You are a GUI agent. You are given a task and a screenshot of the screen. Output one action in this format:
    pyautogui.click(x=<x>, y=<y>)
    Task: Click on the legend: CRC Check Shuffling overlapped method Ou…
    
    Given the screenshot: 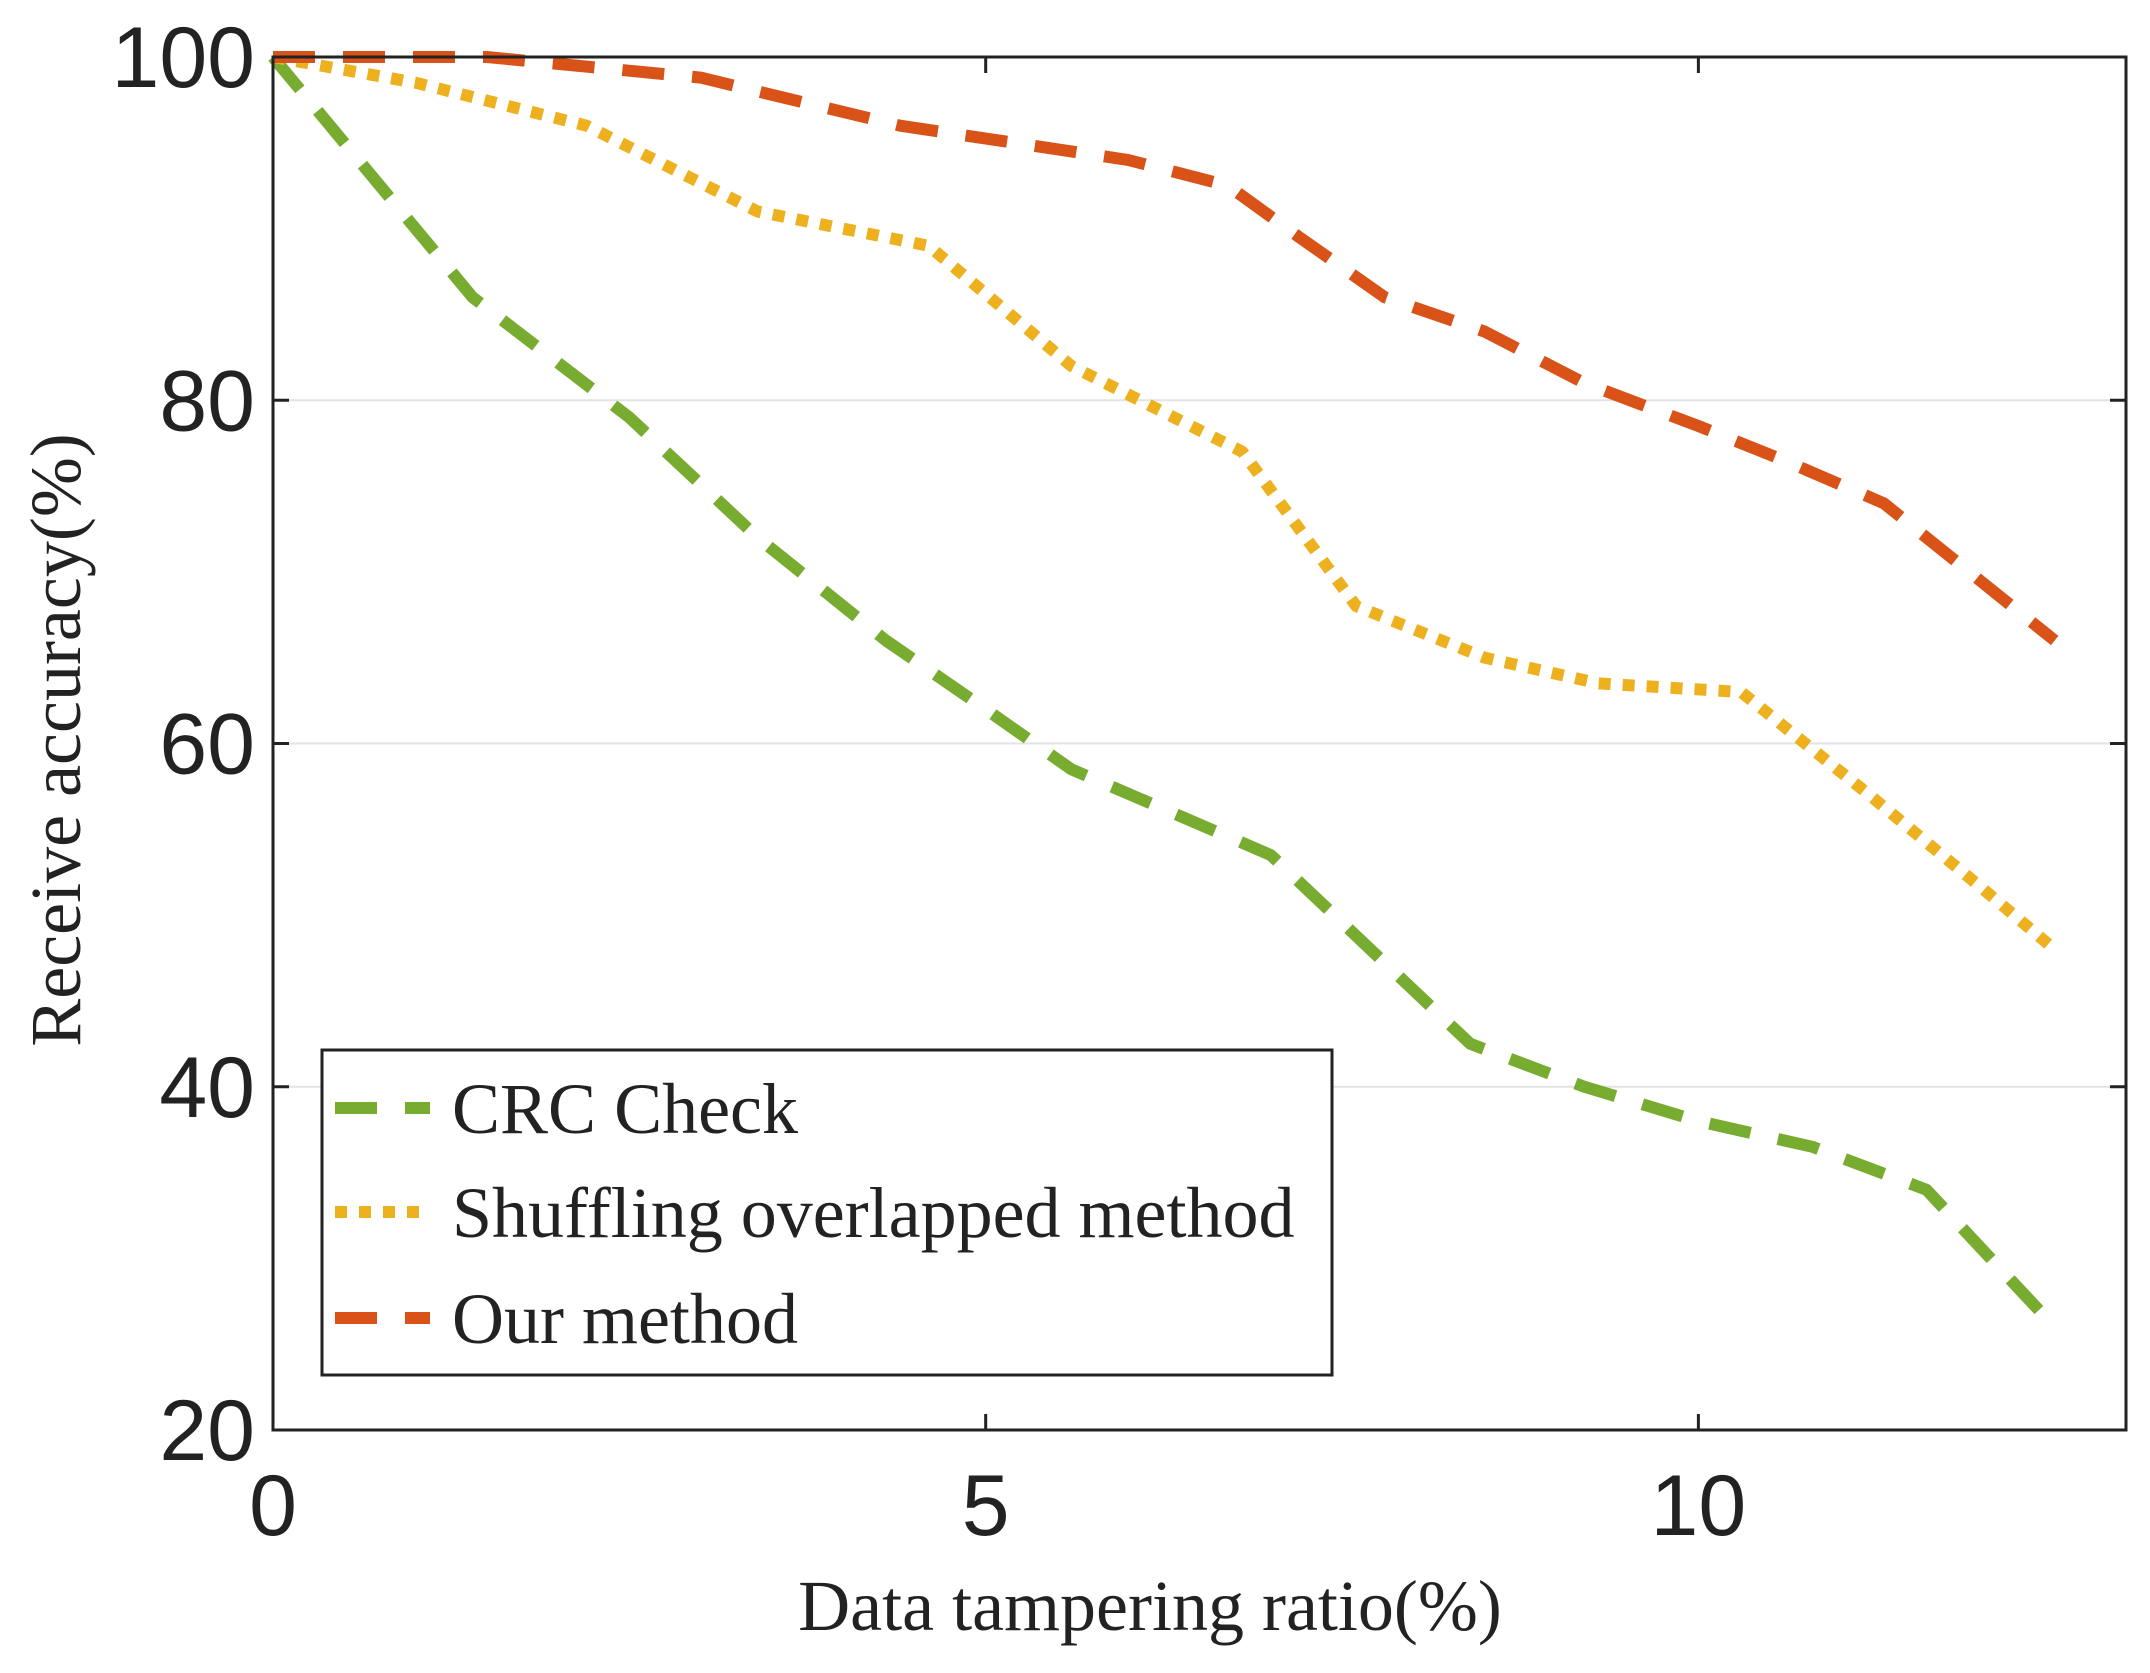 What is the action you would take?
    pyautogui.click(x=827, y=1212)
    